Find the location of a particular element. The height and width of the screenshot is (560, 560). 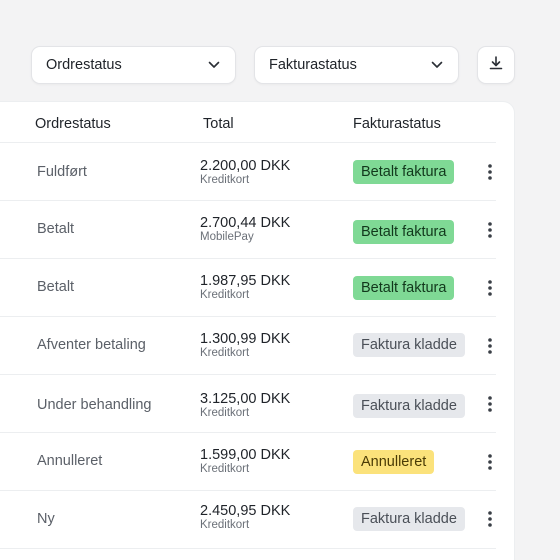

download-icon is located at coordinates (496, 65).